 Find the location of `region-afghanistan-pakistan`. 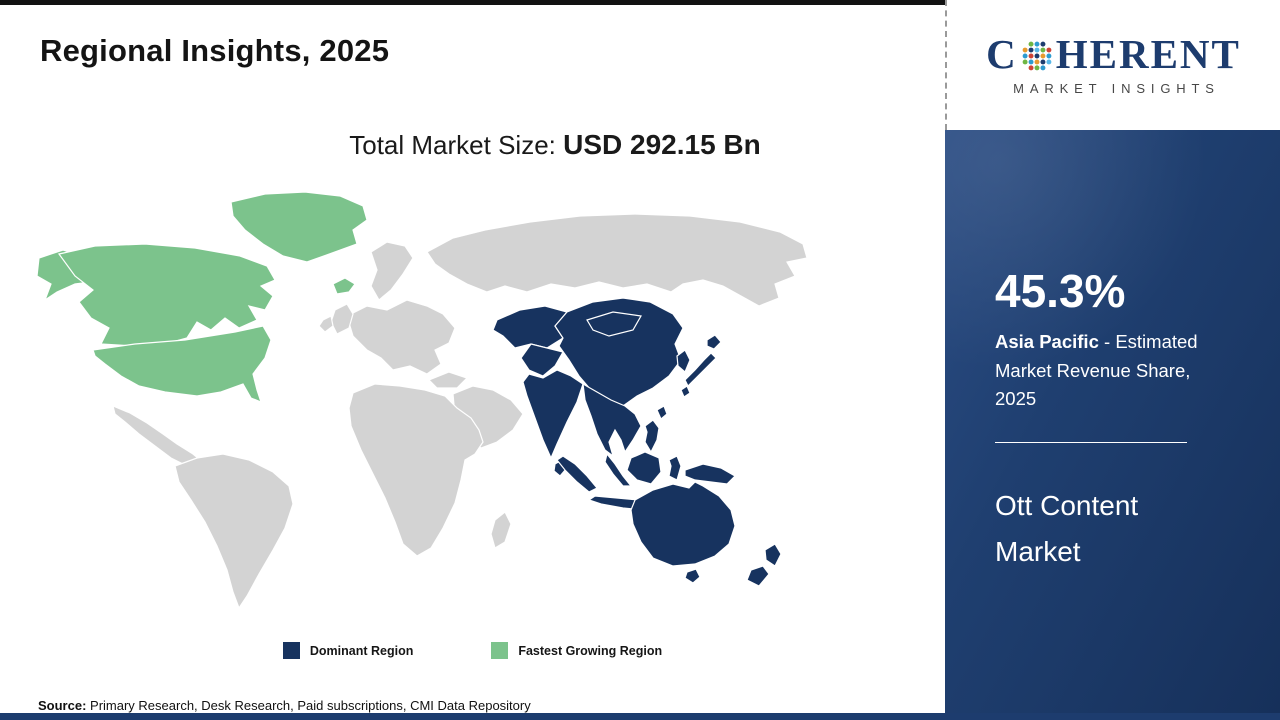

region-afghanistan-pakistan is located at coordinates (542, 360).